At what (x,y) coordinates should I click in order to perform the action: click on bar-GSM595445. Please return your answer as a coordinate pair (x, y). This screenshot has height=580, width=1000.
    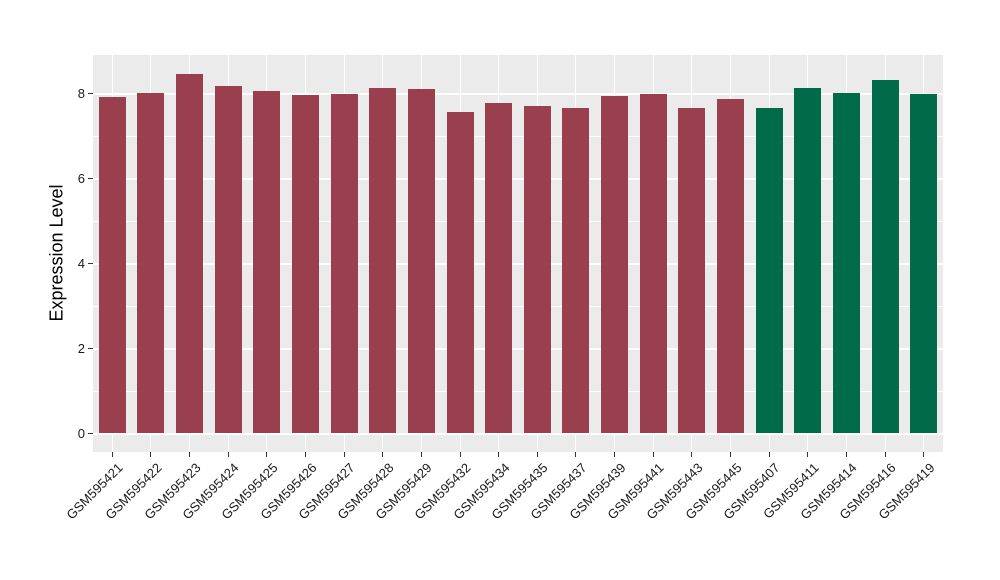
    Looking at the image, I should click on (730, 266).